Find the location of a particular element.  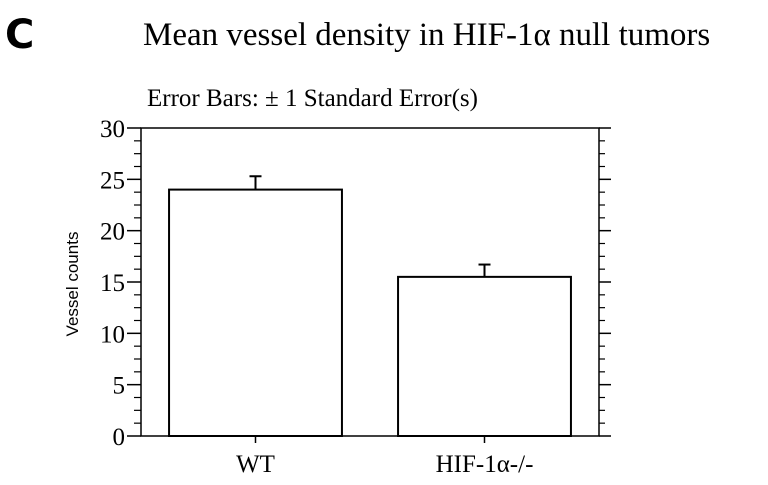

y-tick-label: 15 is located at coordinates (112, 283).